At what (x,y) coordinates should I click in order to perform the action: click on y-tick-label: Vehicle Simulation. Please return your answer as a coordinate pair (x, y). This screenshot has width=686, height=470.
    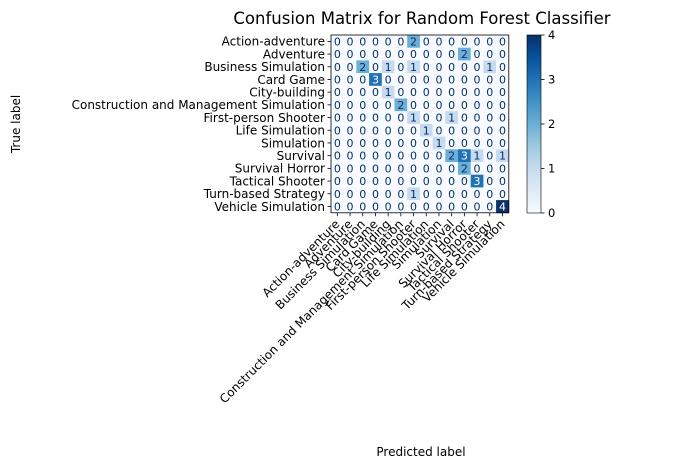
    Looking at the image, I should click on (269, 207).